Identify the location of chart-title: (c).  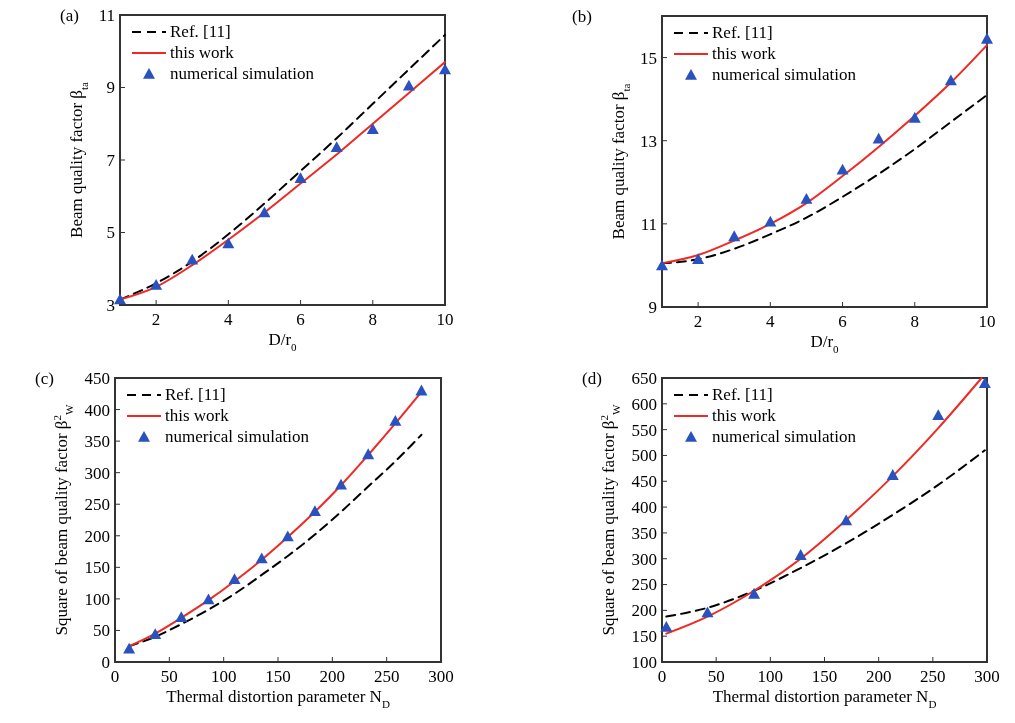
(44, 378).